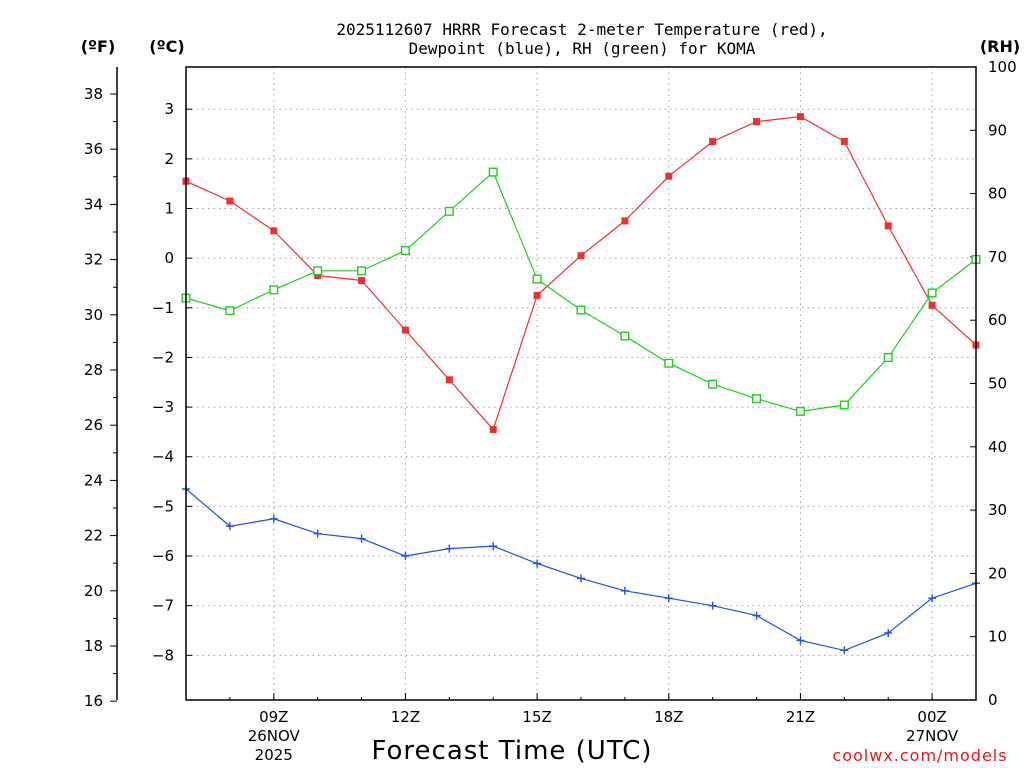  Describe the element at coordinates (93, 591) in the screenshot. I see `fahrenheit-tick-label: 20` at that location.